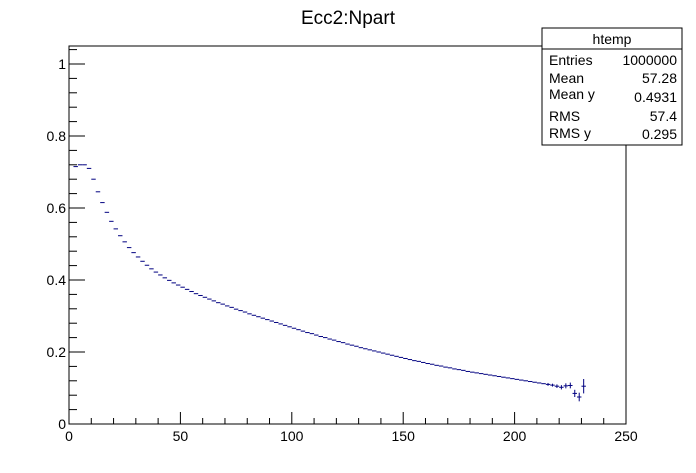 The width and height of the screenshot is (696, 473). Describe the element at coordinates (659, 134) in the screenshot. I see `stats-value-rms-y: 0.295` at that location.